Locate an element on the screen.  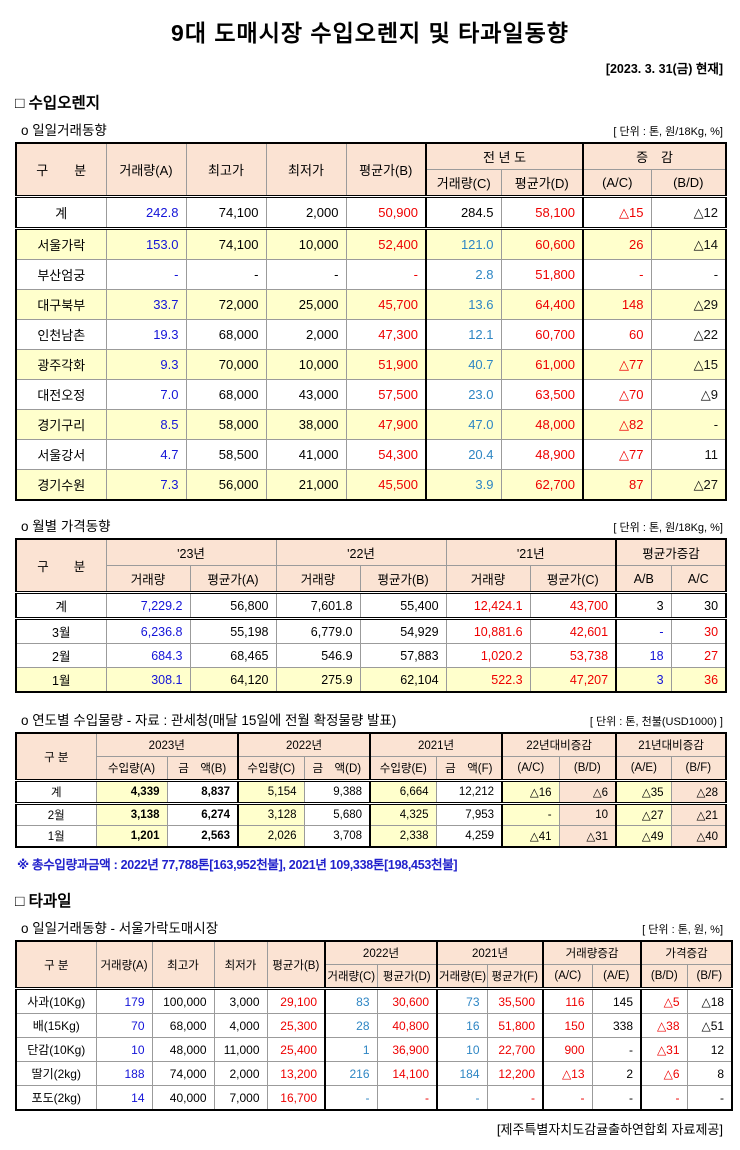
data-cell: 684.3 is located at coordinates (148, 655).